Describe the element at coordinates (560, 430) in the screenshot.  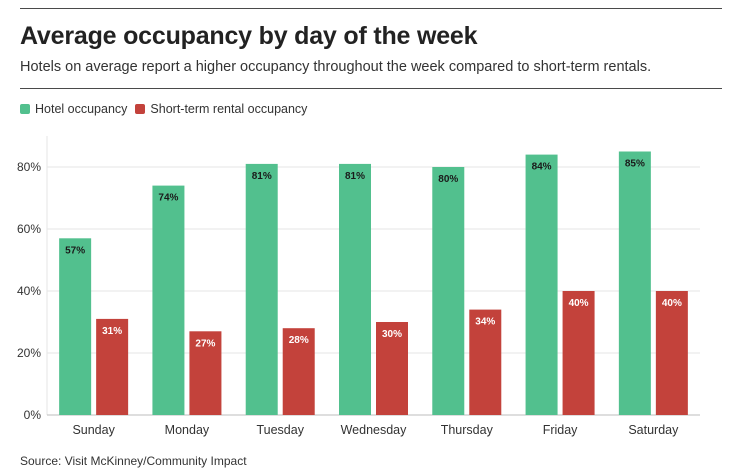
I see `x-tick-label: Friday` at that location.